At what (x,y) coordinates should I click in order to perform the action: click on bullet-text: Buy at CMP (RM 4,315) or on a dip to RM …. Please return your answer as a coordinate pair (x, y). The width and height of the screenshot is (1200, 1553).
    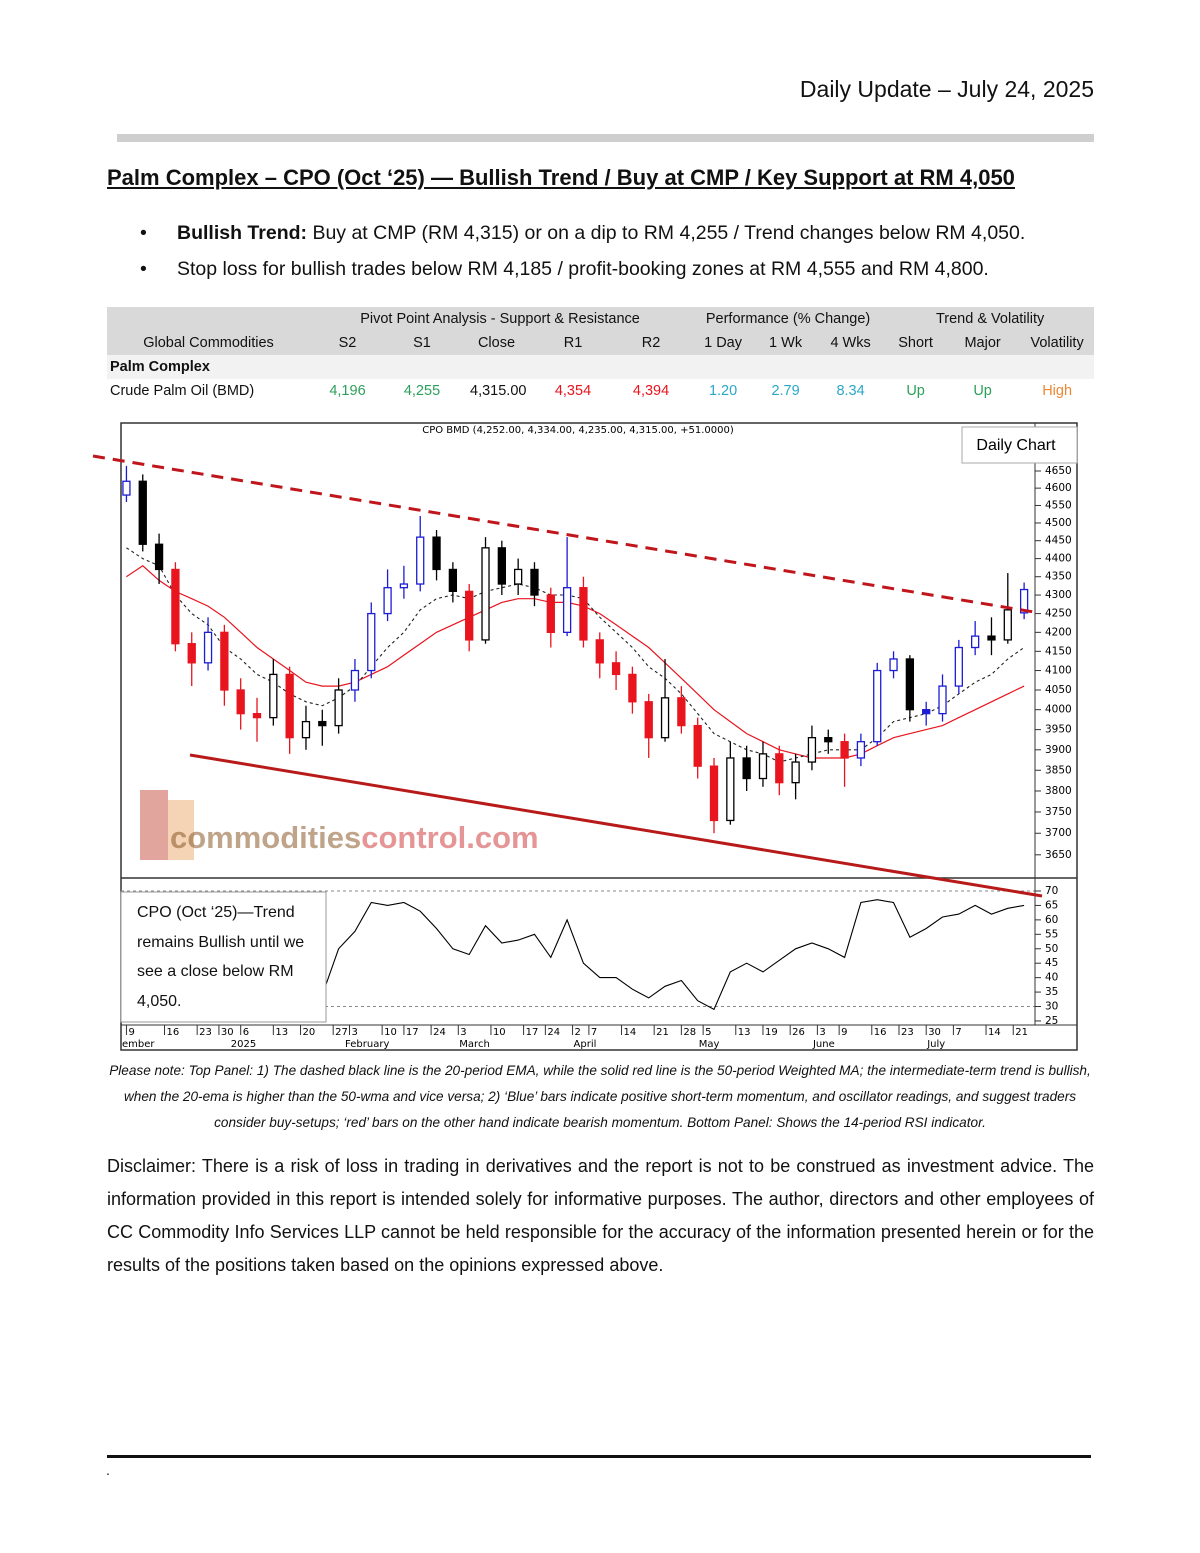
    Looking at the image, I should click on (669, 233).